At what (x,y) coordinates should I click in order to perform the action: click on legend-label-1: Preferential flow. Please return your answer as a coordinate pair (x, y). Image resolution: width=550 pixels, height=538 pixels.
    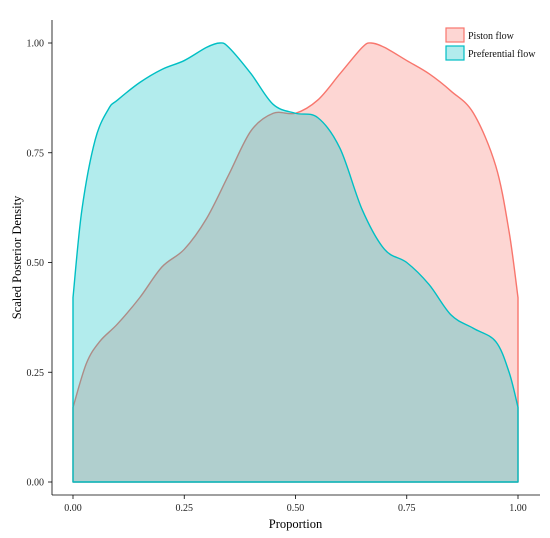
    Looking at the image, I should click on (502, 54).